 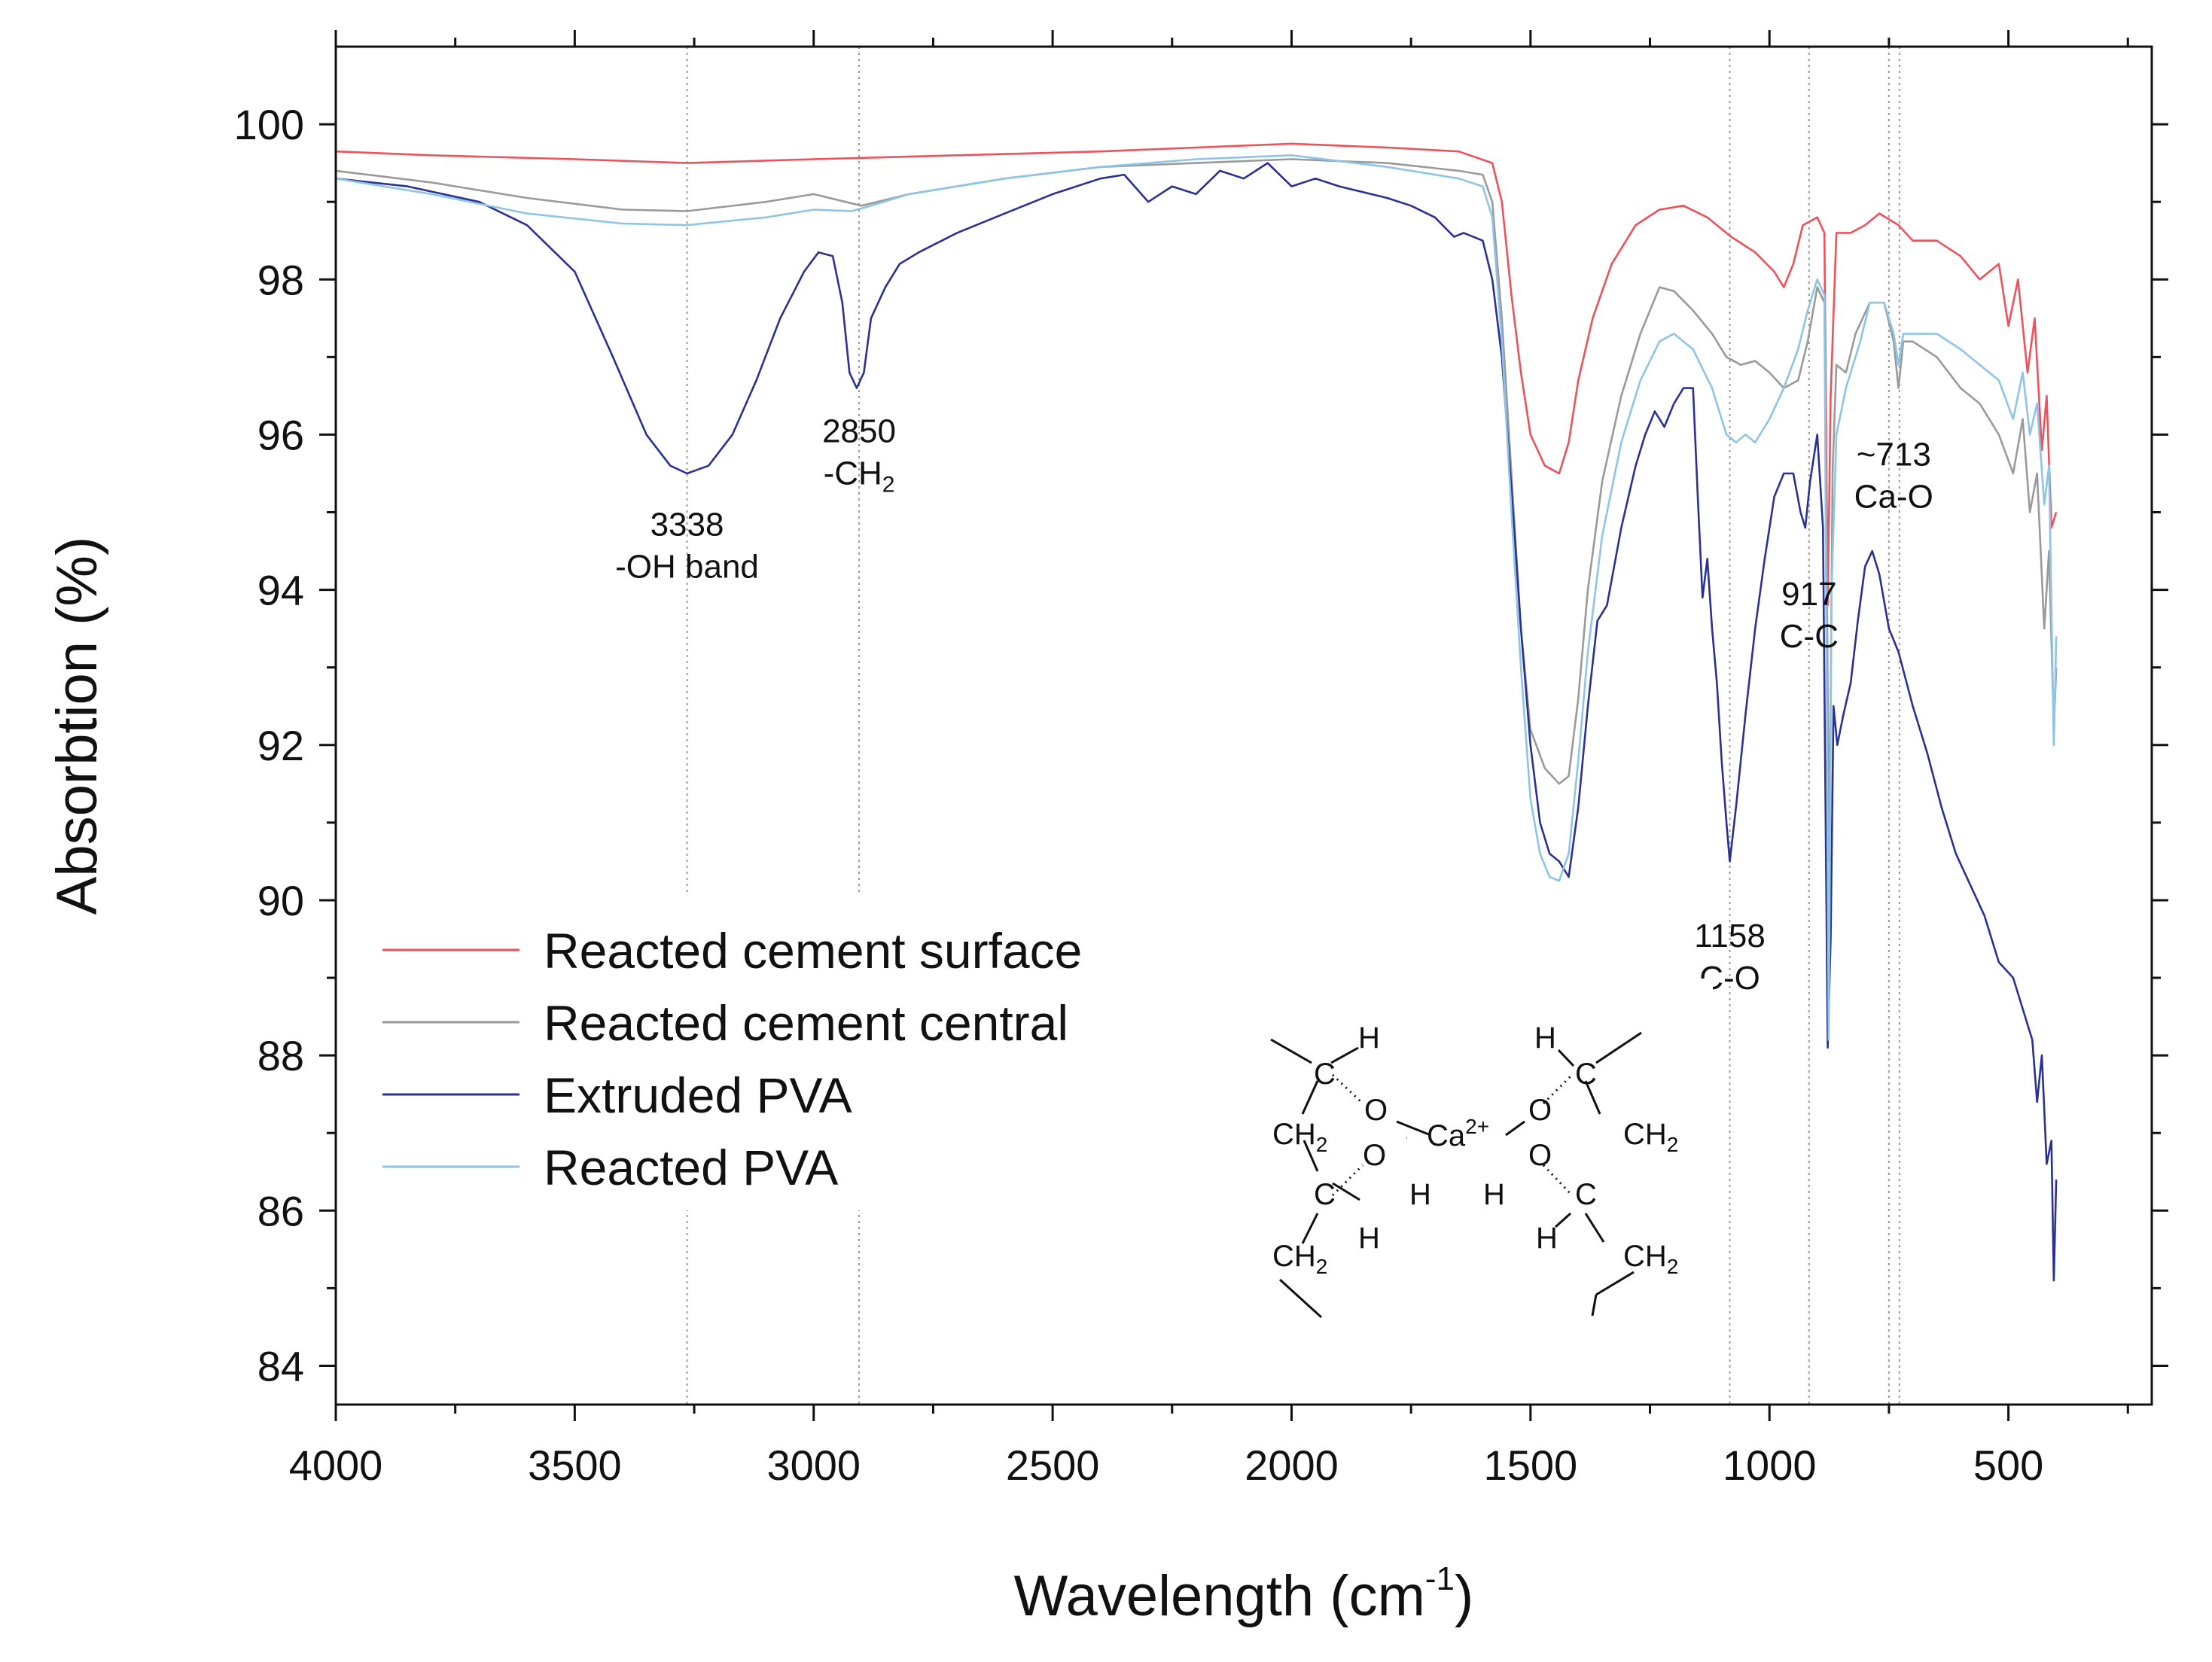 I want to click on y-tick-label: 88, so click(x=280, y=1055).